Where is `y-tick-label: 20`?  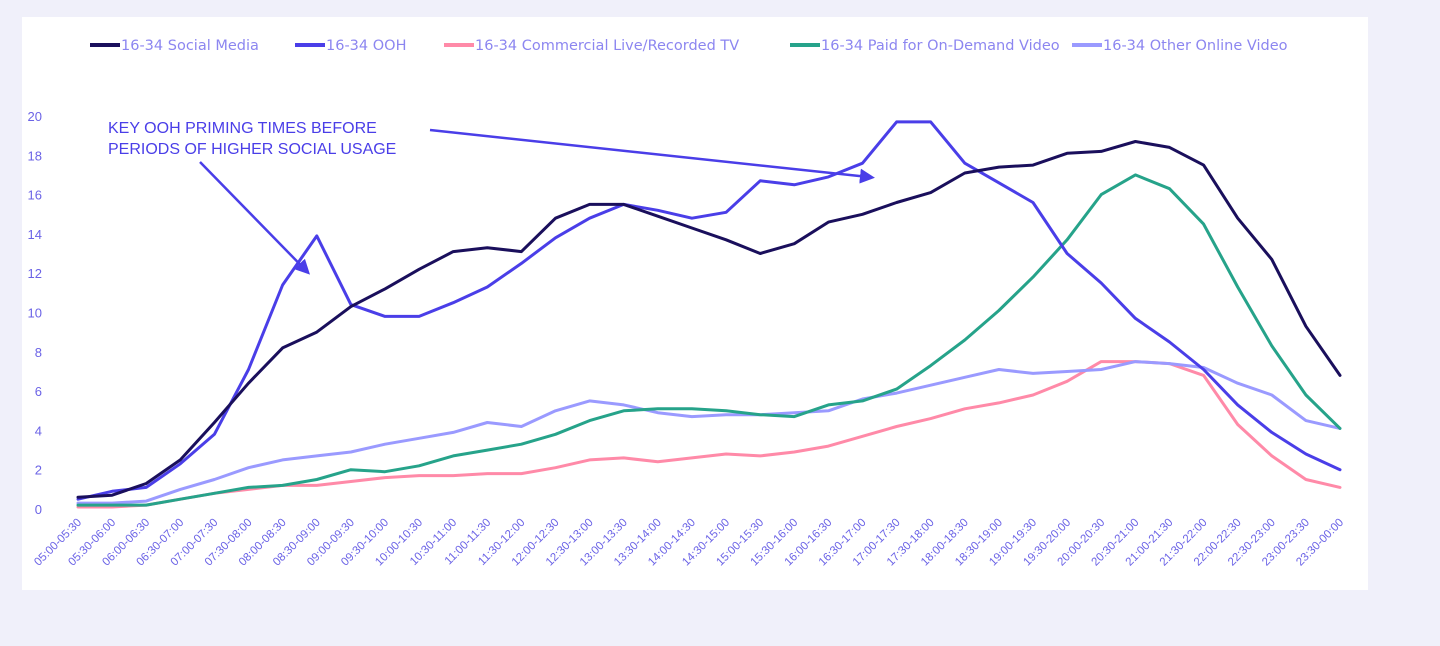 y-tick-label: 20 is located at coordinates (35, 116).